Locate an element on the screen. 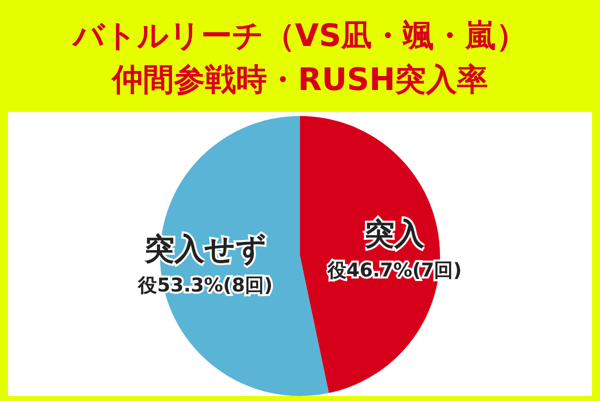 Image resolution: width=600 pixels, height=401 pixels. slice-label: 突入 is located at coordinates (395, 234).